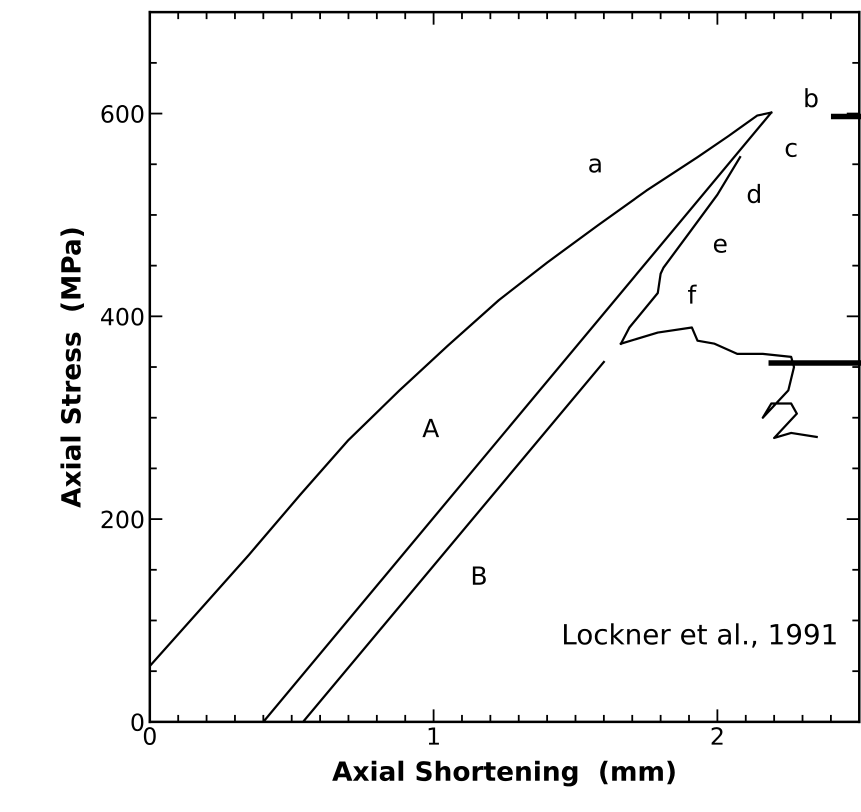  I want to click on annotation: b, so click(811, 98).